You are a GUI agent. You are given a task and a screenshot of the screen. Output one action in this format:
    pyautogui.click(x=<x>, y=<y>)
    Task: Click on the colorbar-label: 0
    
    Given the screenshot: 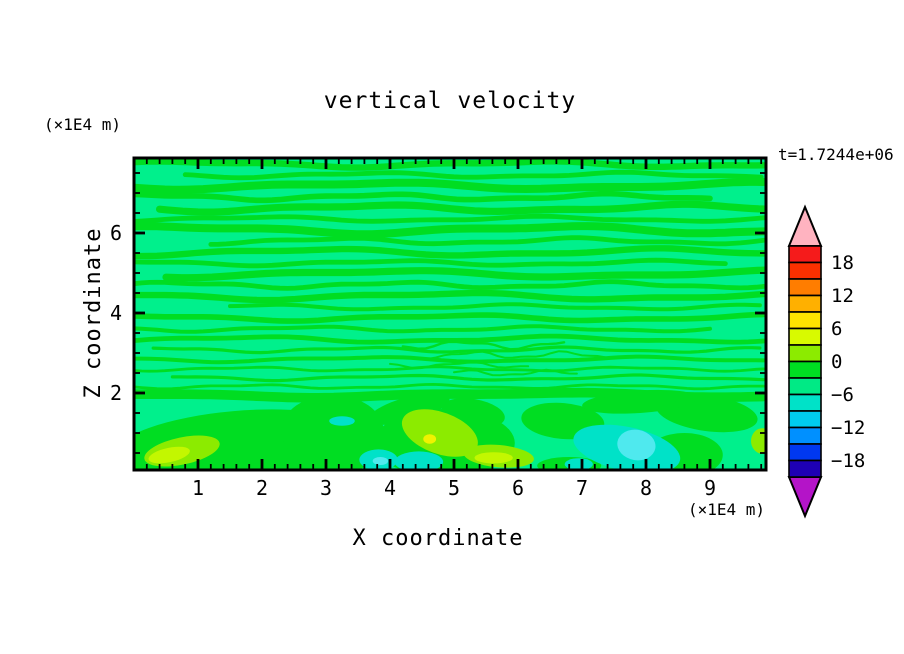 What is the action you would take?
    pyautogui.click(x=836, y=362)
    